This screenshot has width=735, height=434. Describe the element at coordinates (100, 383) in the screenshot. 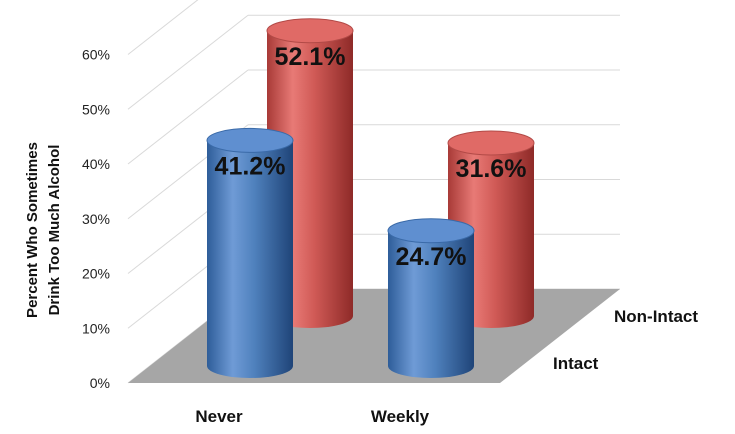

I see `y-tick-label: 0%` at that location.